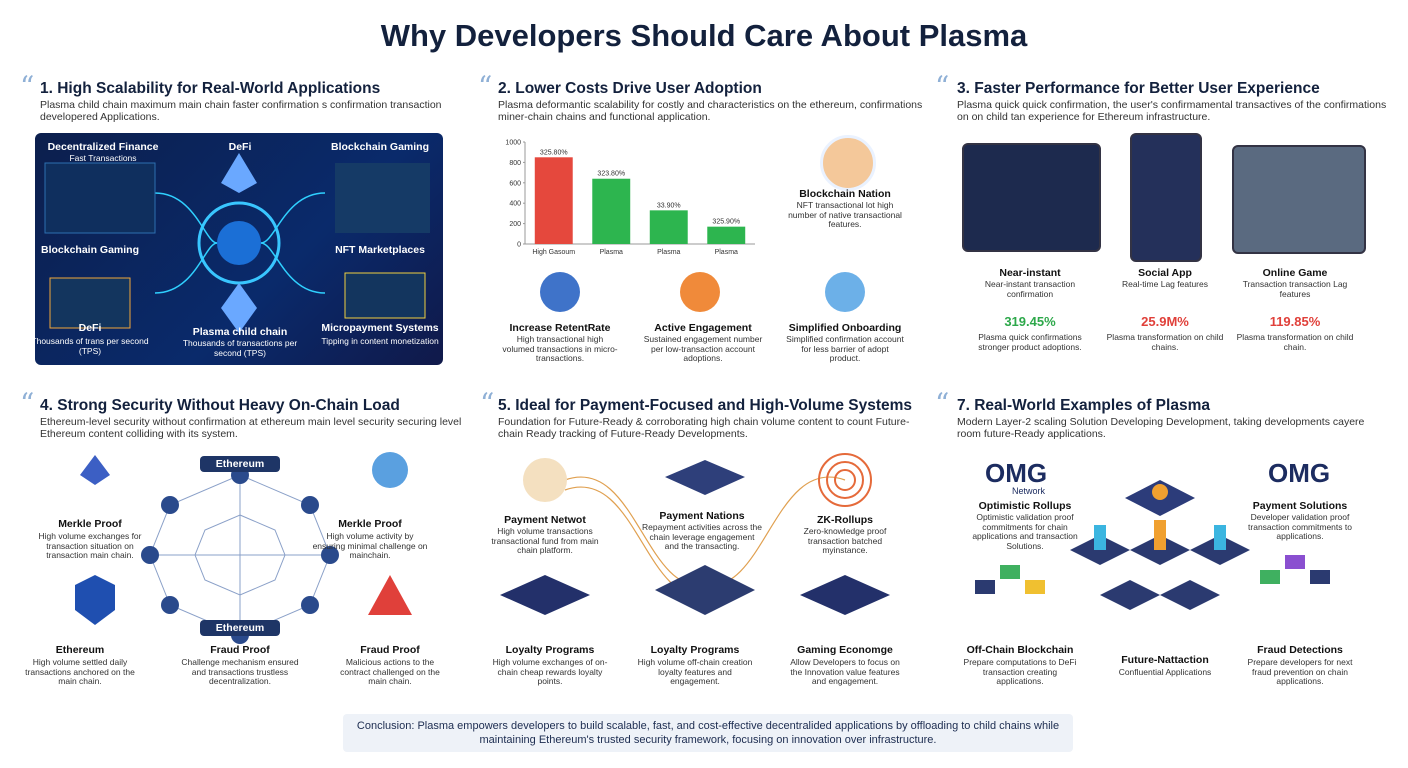 This screenshot has height=768, width=1408. Describe the element at coordinates (240, 650) in the screenshot. I see `item-label: Fraud Proof` at that location.